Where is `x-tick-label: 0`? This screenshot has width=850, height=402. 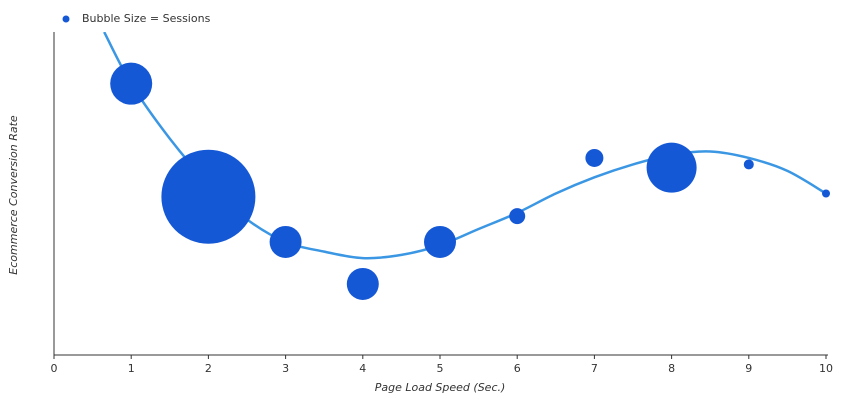 x-tick-label: 0 is located at coordinates (54, 368).